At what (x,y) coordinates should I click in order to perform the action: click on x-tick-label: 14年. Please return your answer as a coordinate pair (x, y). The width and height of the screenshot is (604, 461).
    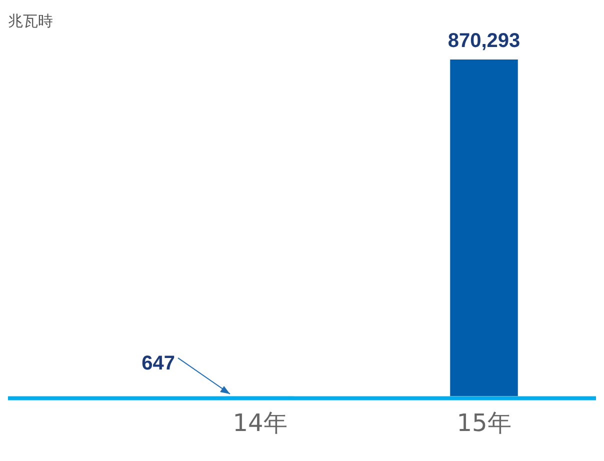
    Looking at the image, I should click on (260, 422).